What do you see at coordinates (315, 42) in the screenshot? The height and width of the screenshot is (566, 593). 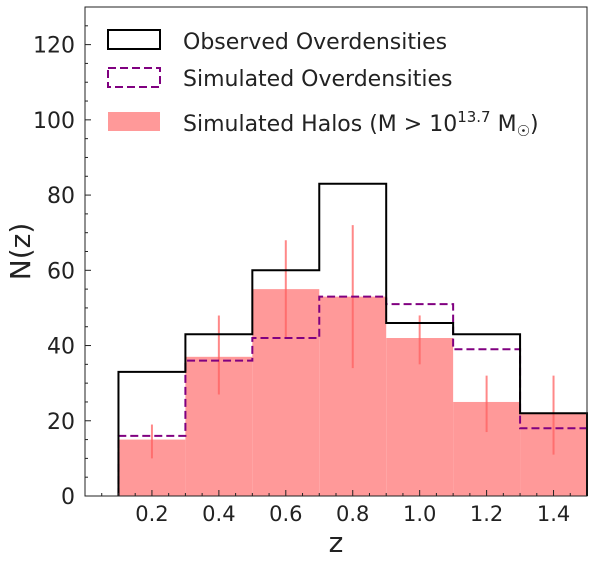 I see `legend-label-observed: Observed Overdensities` at bounding box center [315, 42].